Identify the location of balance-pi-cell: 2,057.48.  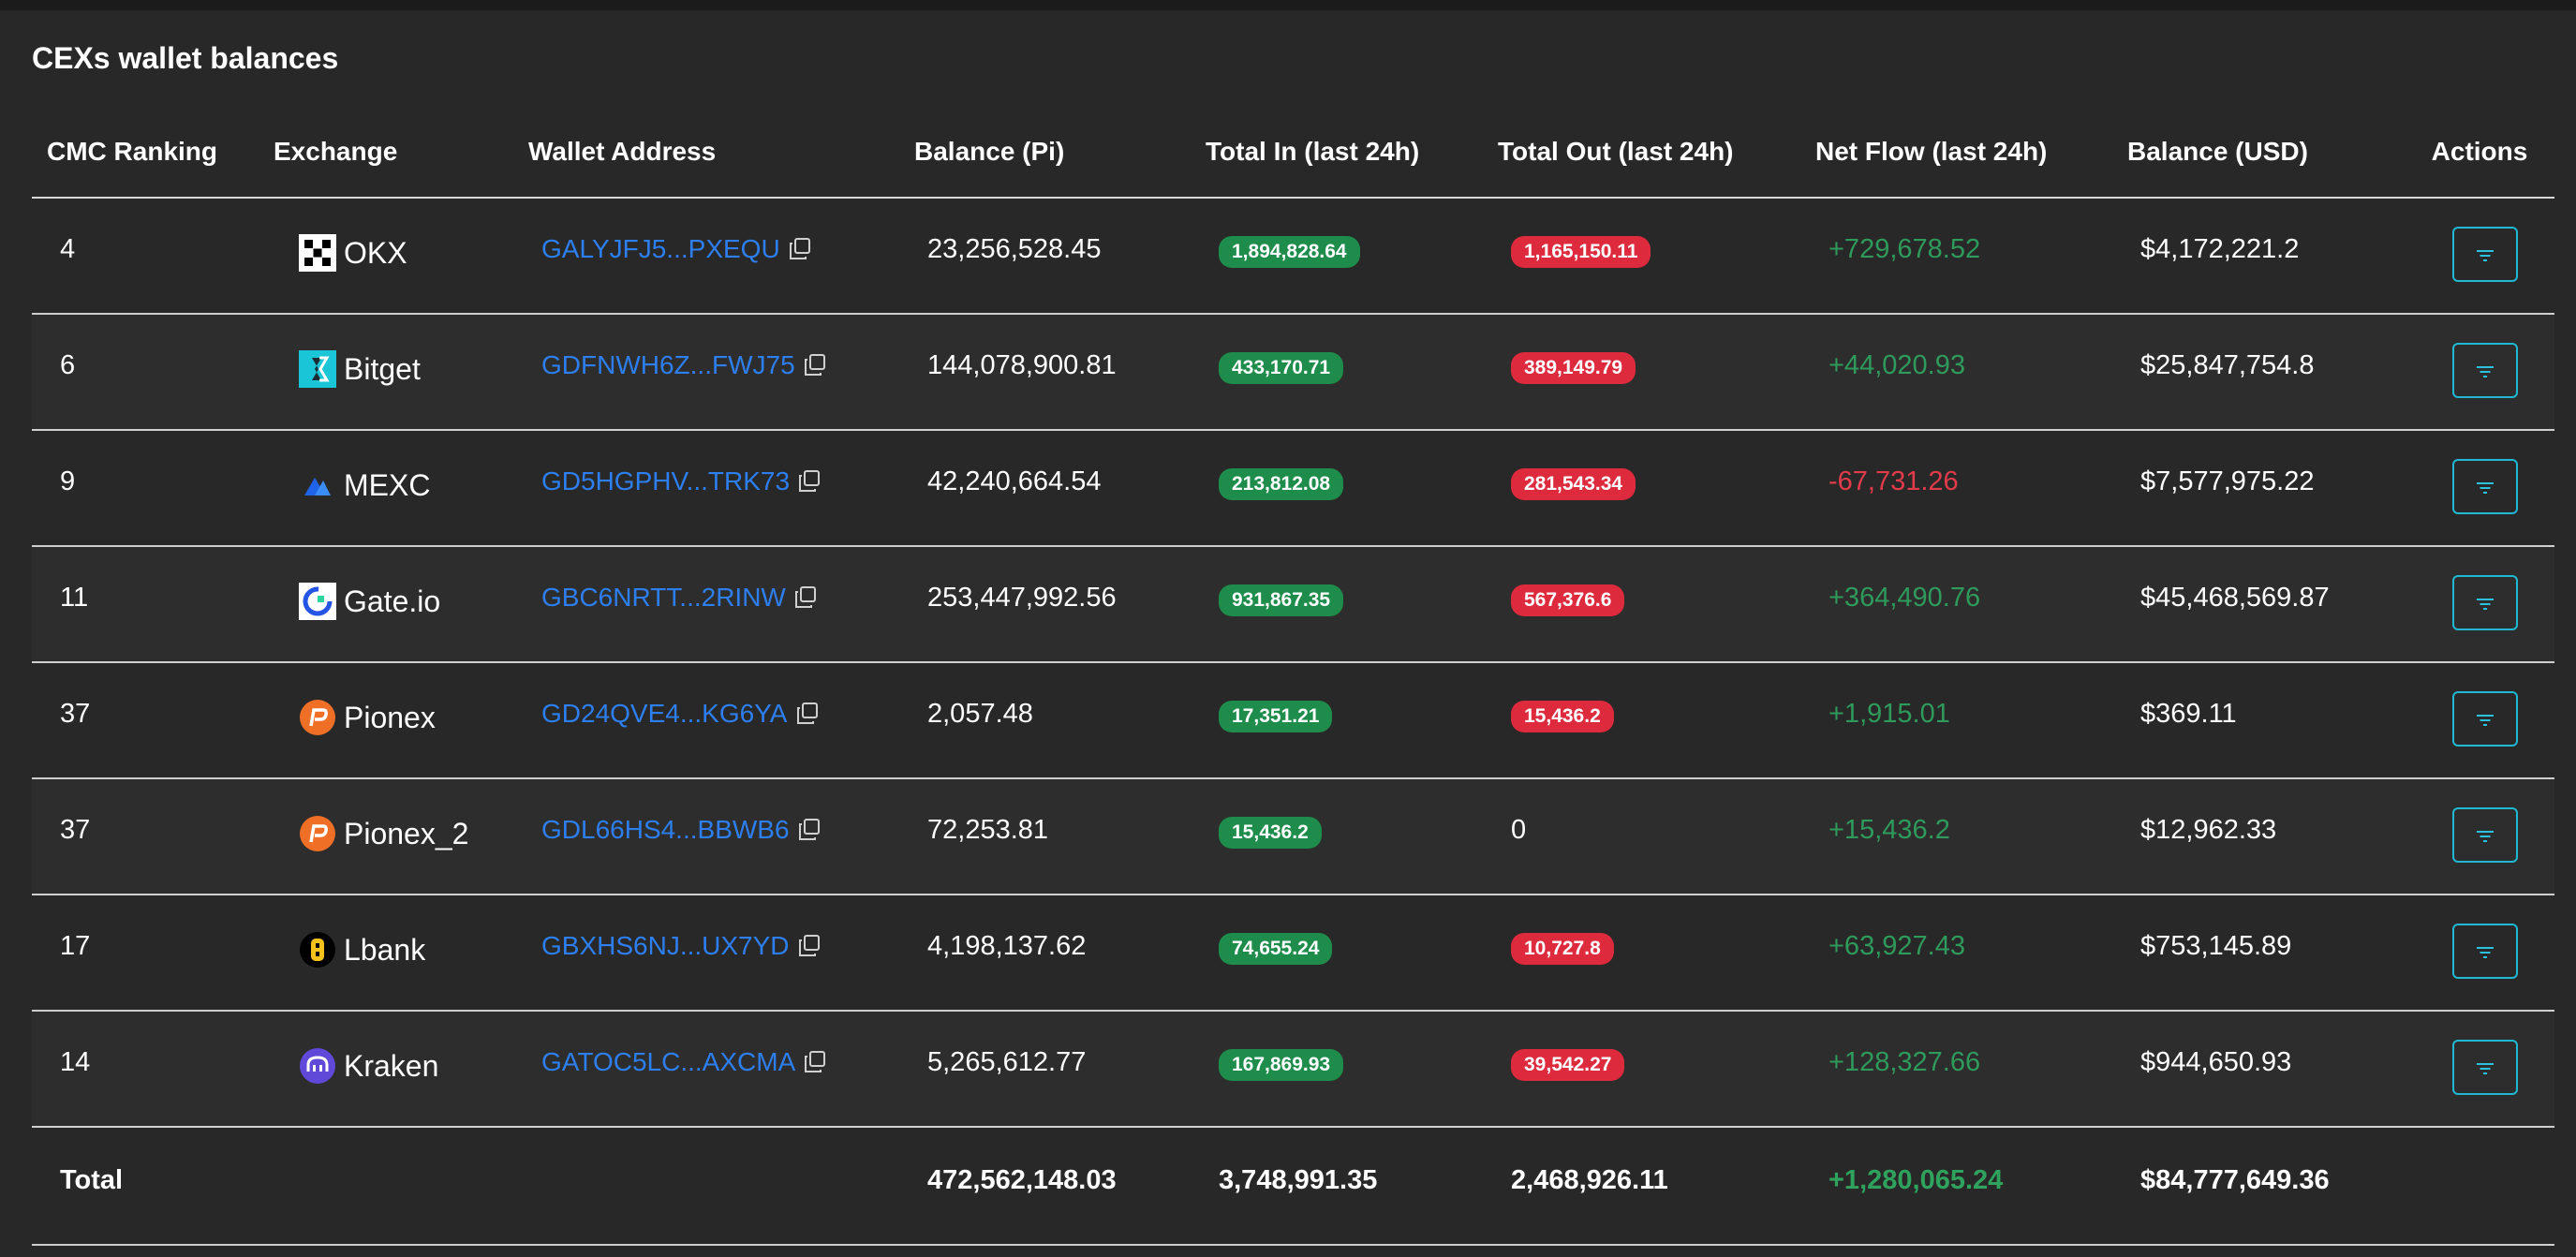
(1045, 721).